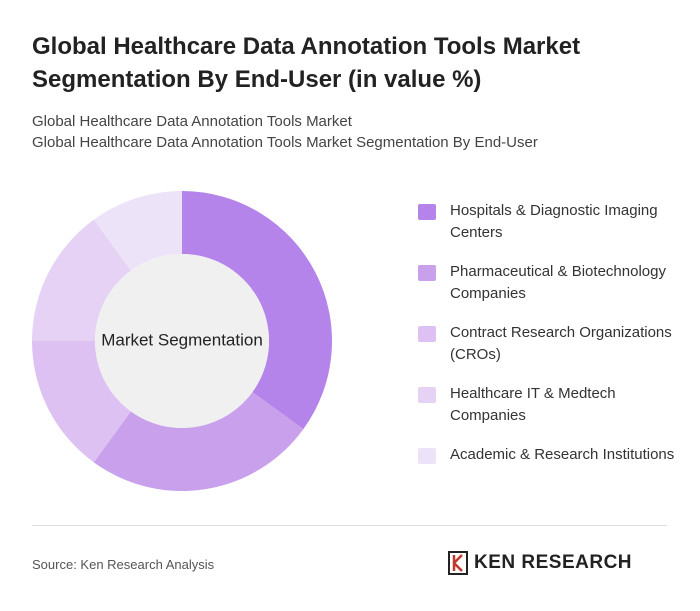  I want to click on legend-label: Pharmaceutical & Biotechnology Companies, so click(558, 282).